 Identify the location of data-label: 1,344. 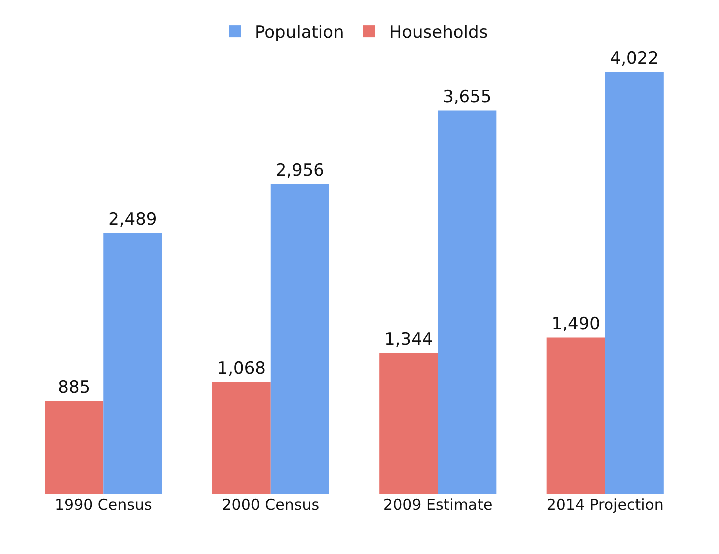
(409, 340).